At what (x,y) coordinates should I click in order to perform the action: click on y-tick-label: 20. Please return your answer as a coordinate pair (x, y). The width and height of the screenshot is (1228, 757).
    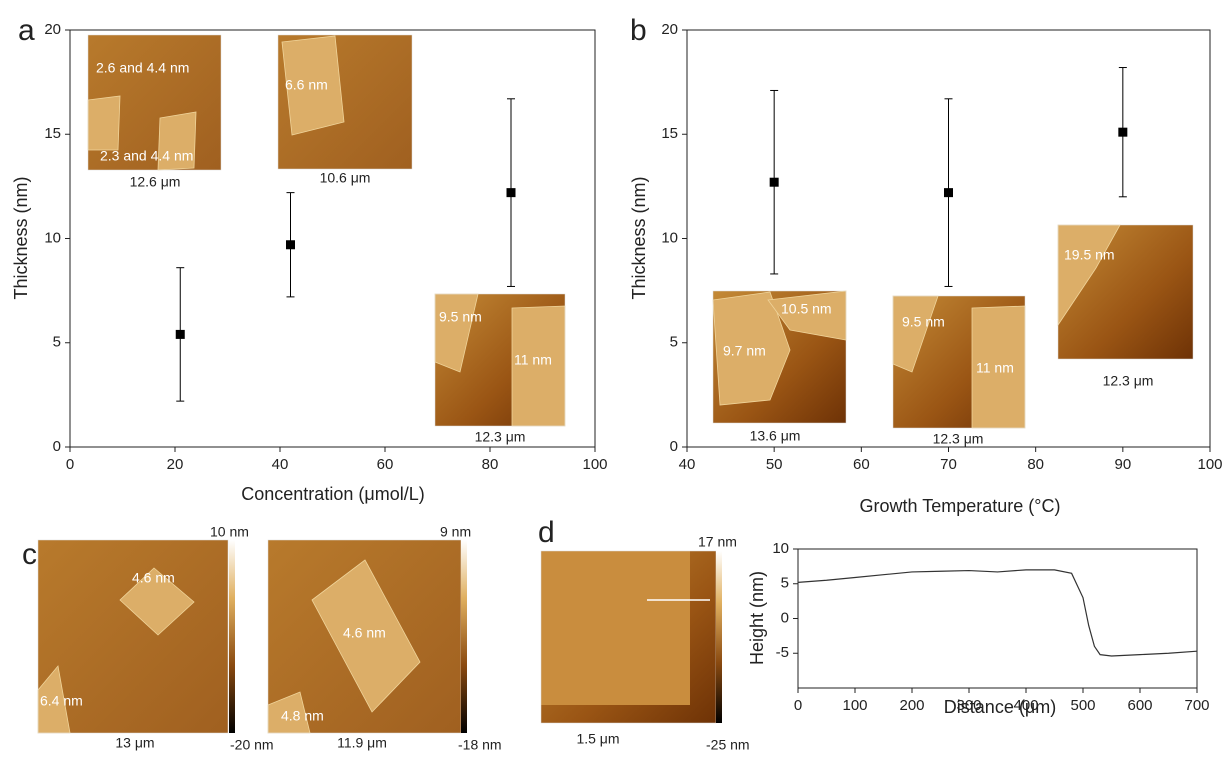
    Looking at the image, I should click on (669, 29).